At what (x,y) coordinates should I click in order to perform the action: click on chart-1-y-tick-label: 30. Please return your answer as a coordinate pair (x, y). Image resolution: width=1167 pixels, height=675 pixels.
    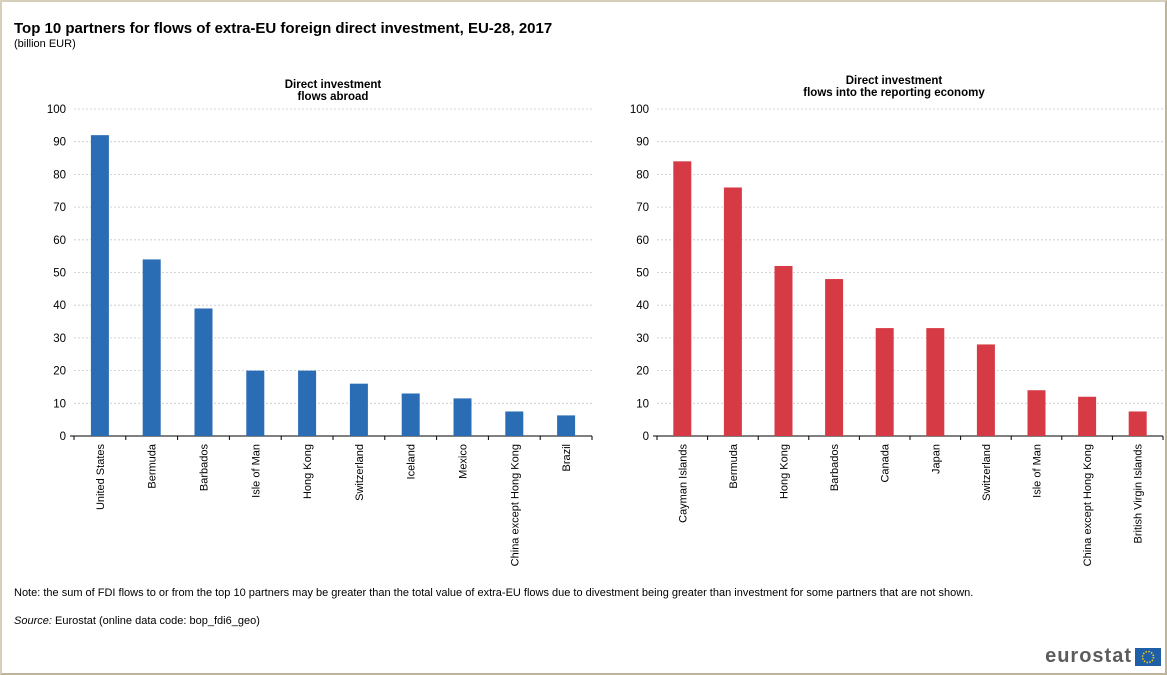
    Looking at the image, I should click on (59, 339).